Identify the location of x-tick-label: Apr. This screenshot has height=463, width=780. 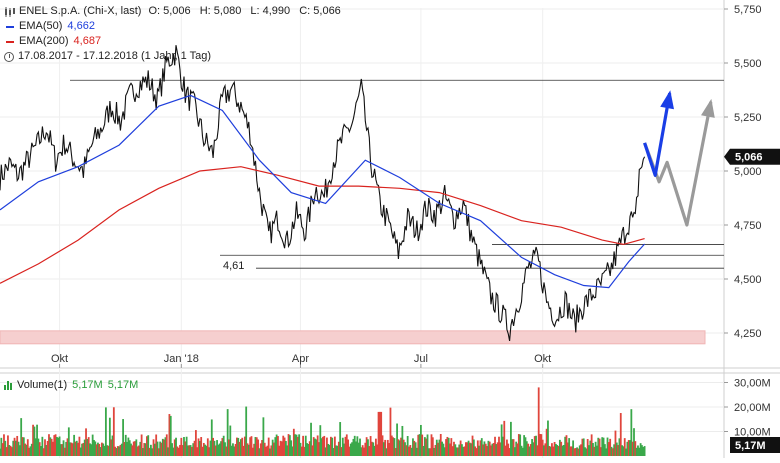
(300, 359).